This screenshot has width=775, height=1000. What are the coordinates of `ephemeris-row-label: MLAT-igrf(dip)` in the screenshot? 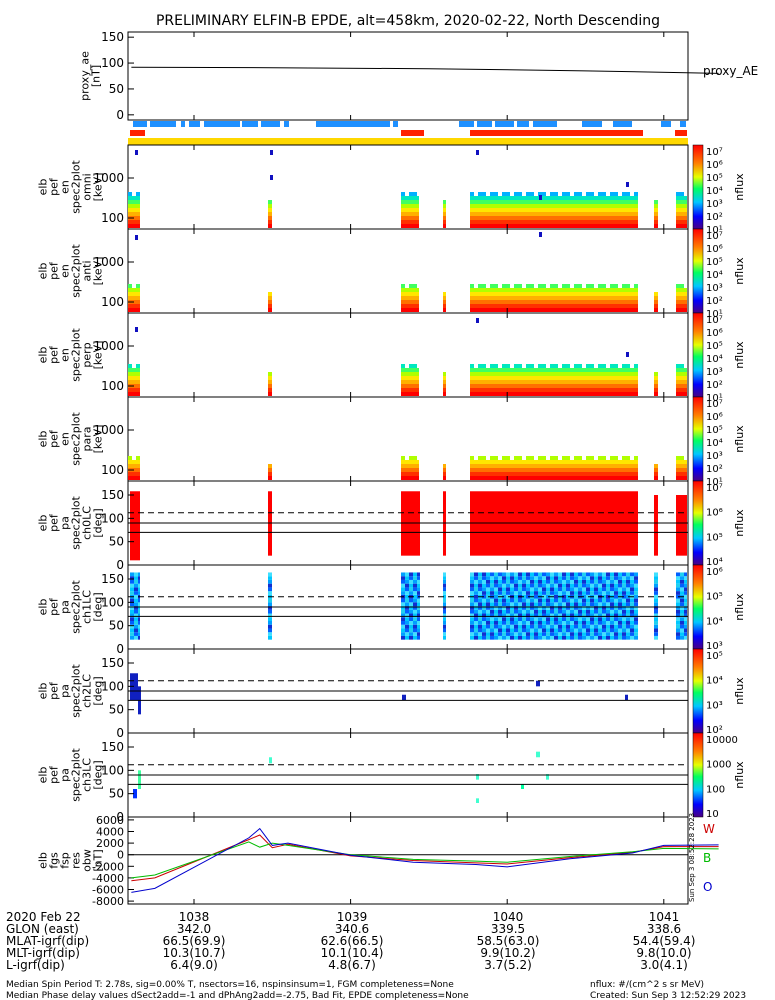 It's located at (47, 941).